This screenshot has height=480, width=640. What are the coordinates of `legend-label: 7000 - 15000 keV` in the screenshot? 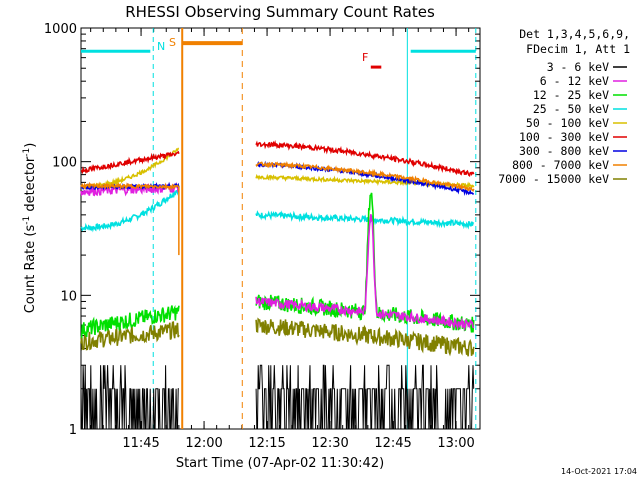 It's located at (553, 179).